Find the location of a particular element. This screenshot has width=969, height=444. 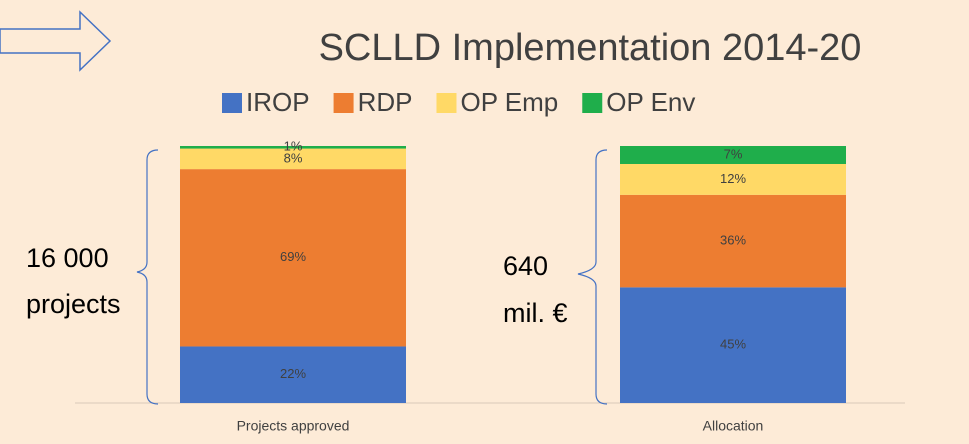

value-label: 22% is located at coordinates (293, 373).